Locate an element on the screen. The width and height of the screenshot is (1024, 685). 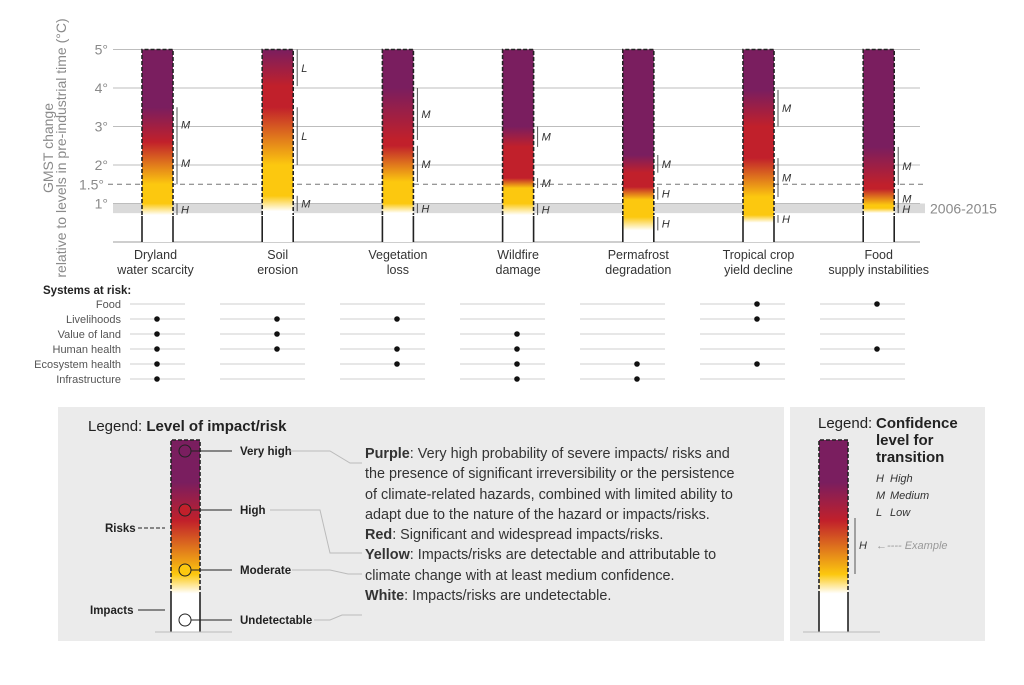
category-label: Food is located at coordinates (878, 255).